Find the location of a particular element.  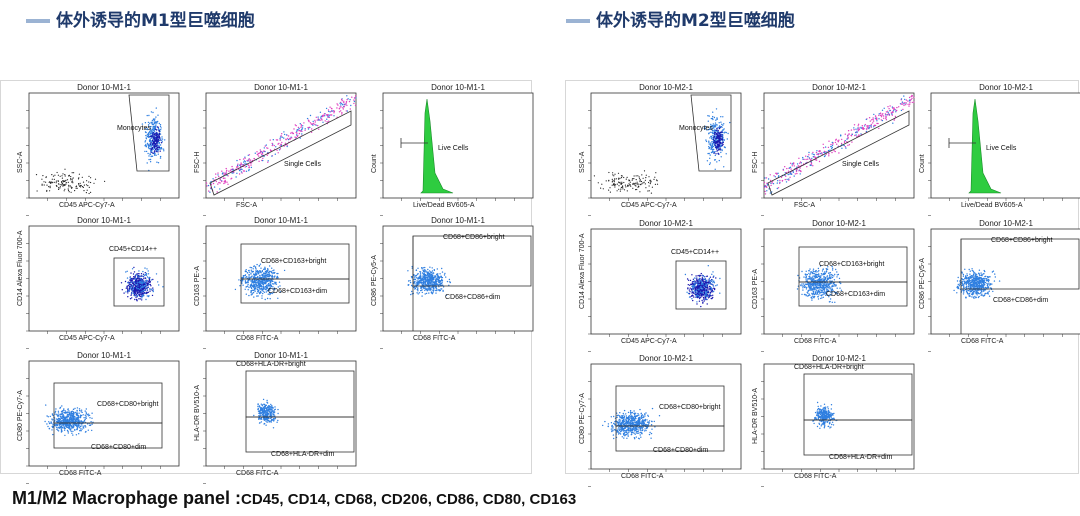

gate-label-secondary: CD68+CD80+dim is located at coordinates (119, 447).